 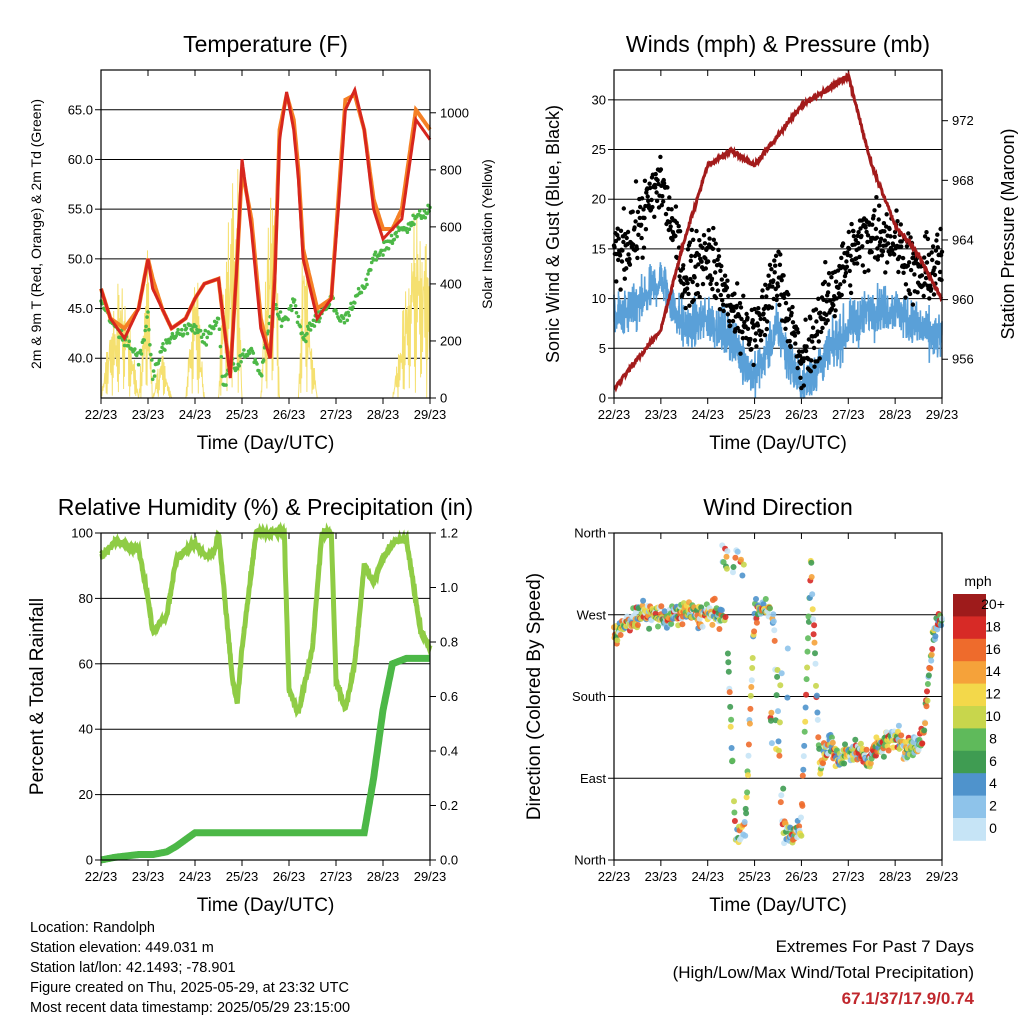 I want to click on x-tick-label: 22/23, so click(x=614, y=876).